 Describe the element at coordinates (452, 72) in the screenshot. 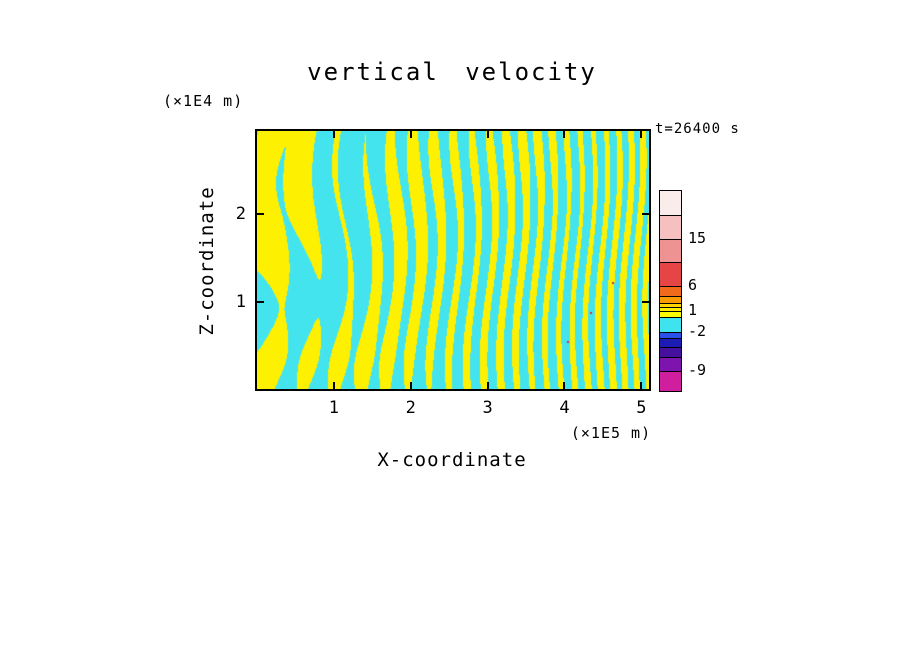

I see `chart-title: vertical velocity` at that location.